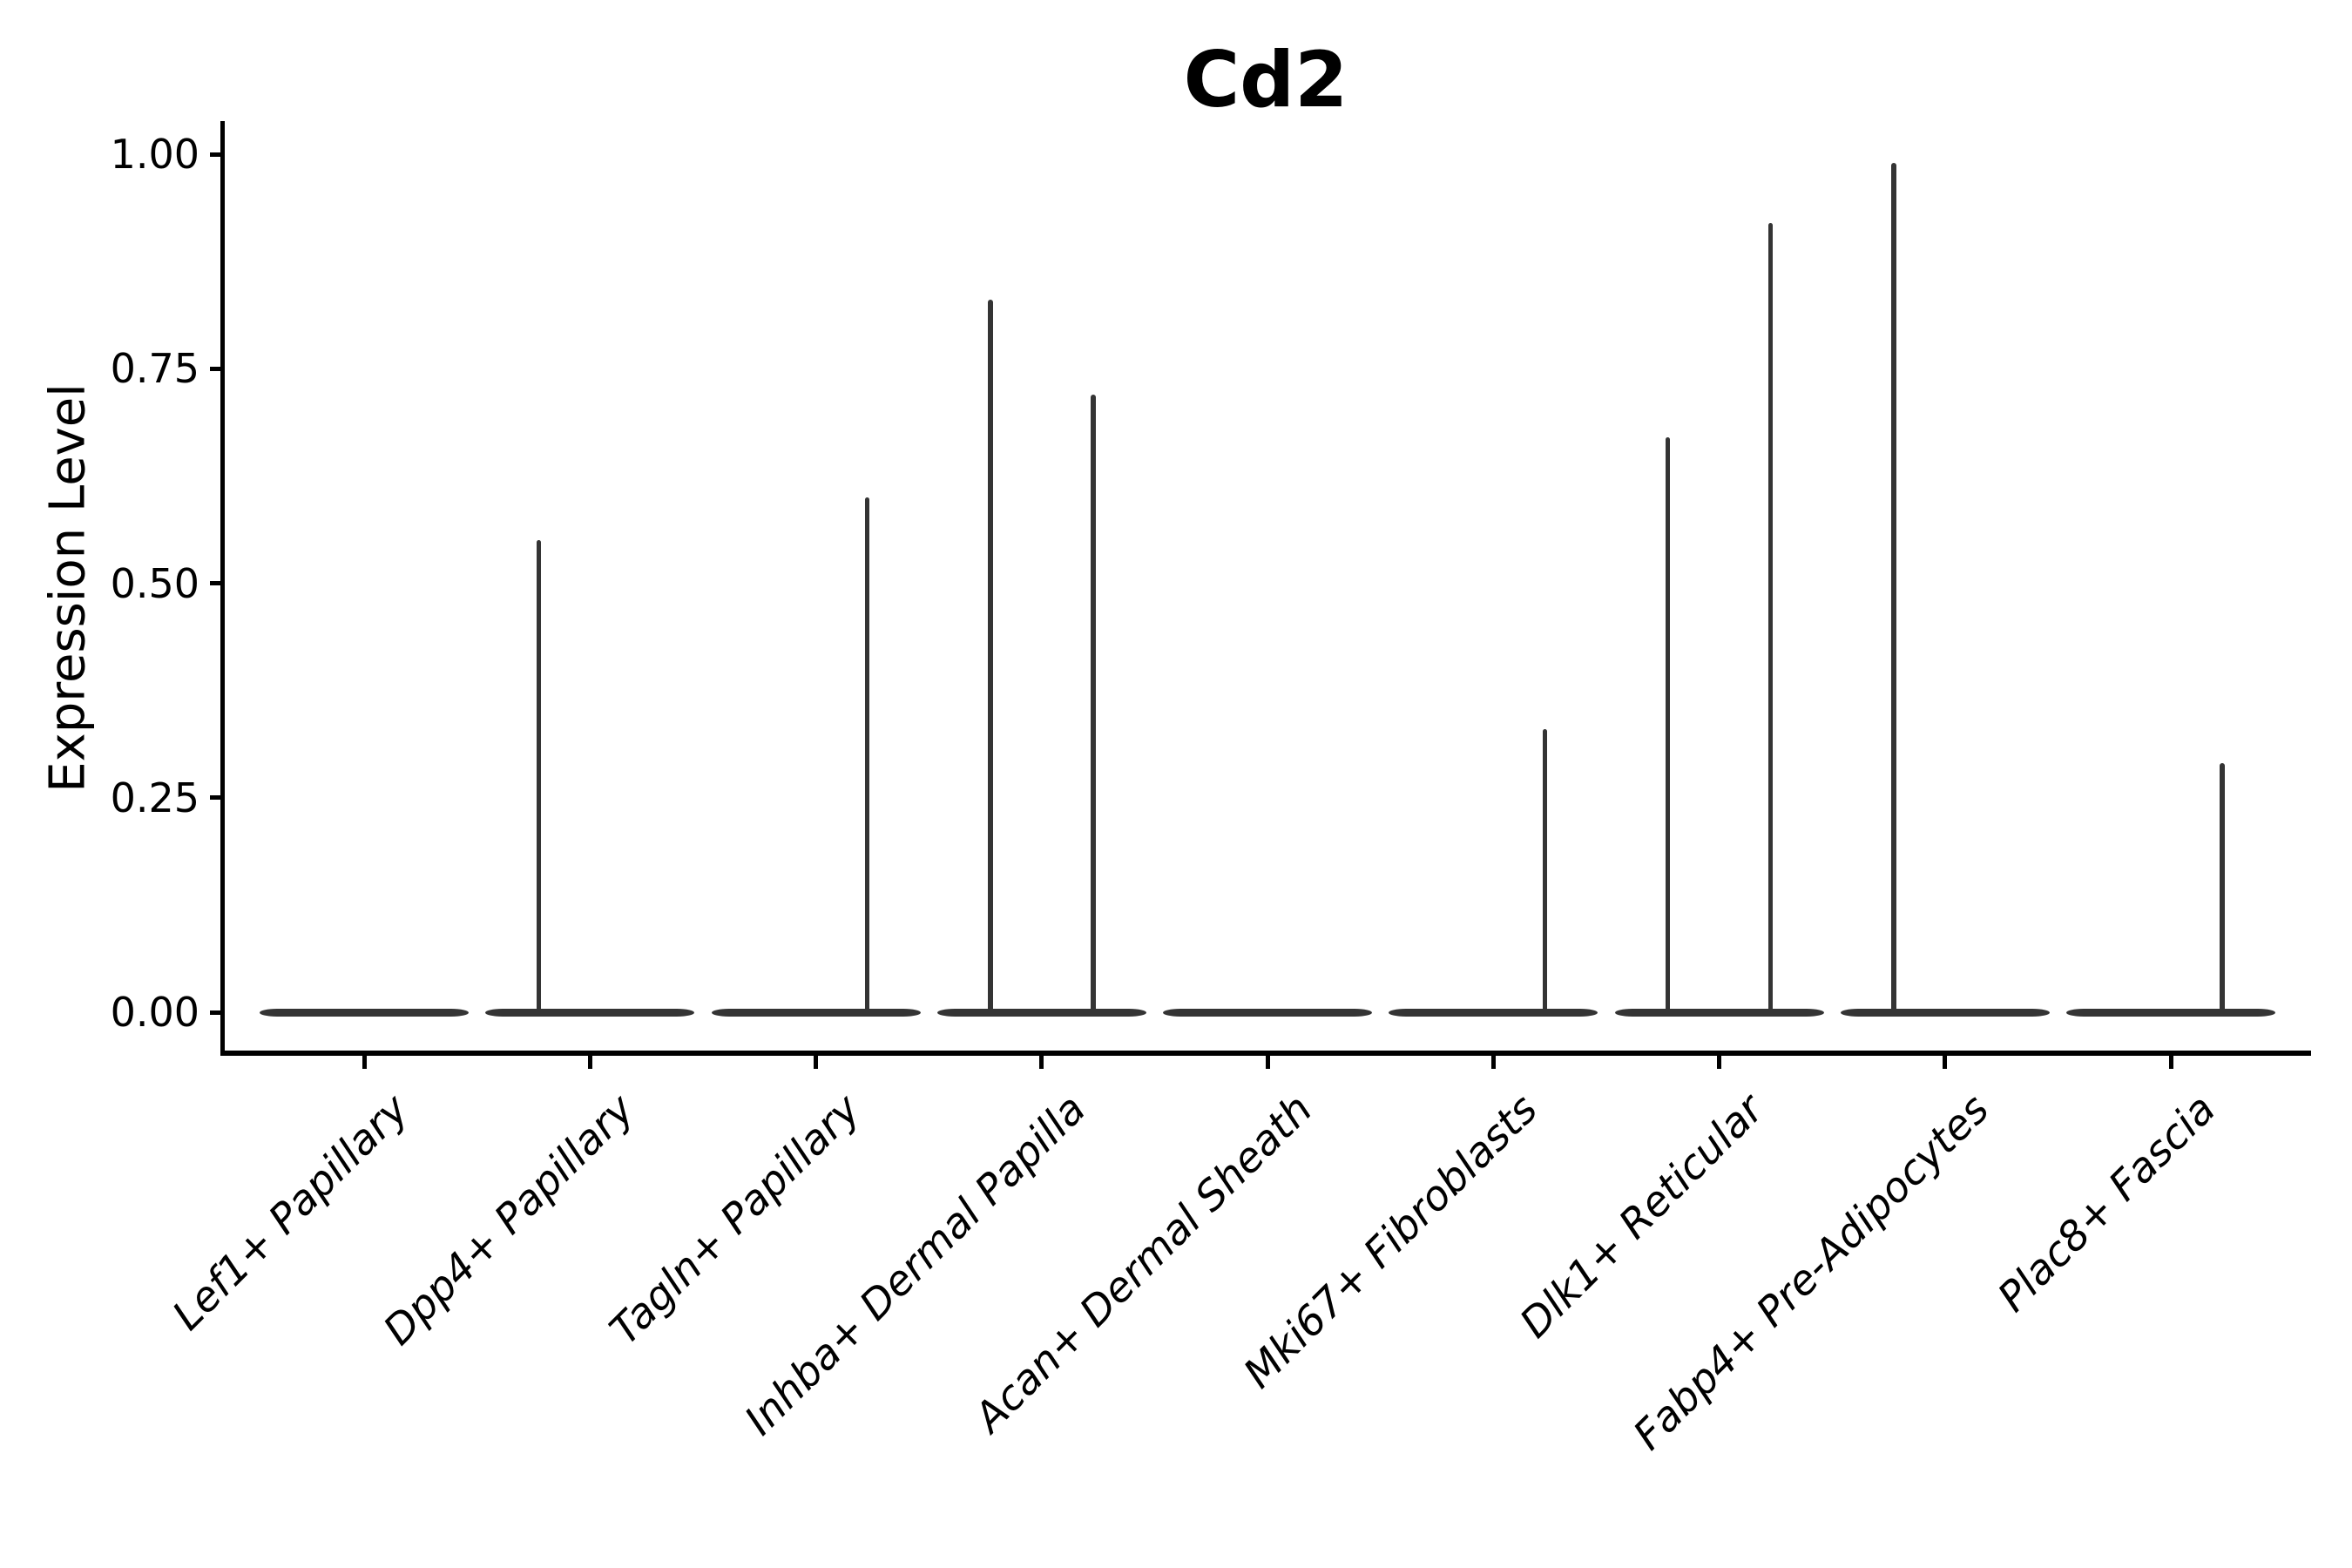 The height and width of the screenshot is (1568, 2352). I want to click on x-axis-line, so click(1265, 1054).